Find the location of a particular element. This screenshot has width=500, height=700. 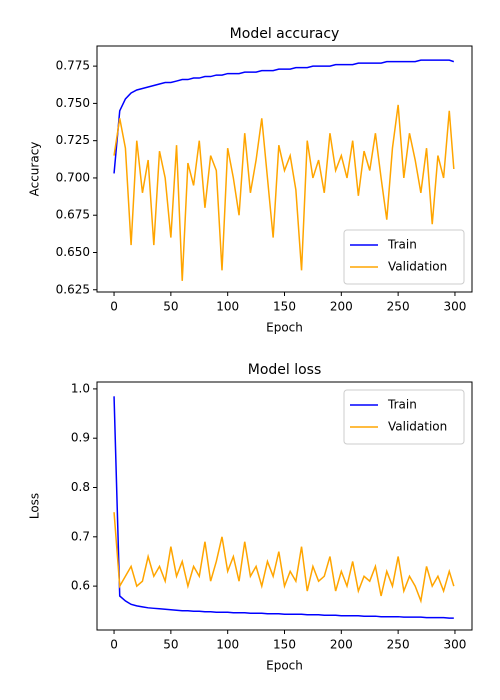

y-tick-label: 0.625 is located at coordinates (73, 289).